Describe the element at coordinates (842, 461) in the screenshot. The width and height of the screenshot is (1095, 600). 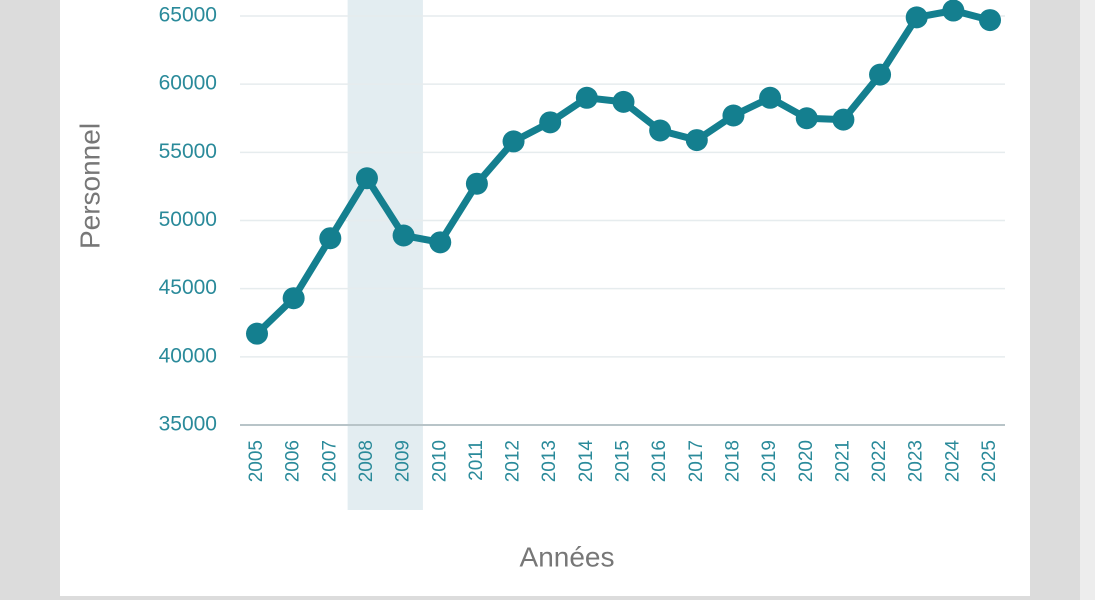
I see `x-tick-label: 2021` at that location.